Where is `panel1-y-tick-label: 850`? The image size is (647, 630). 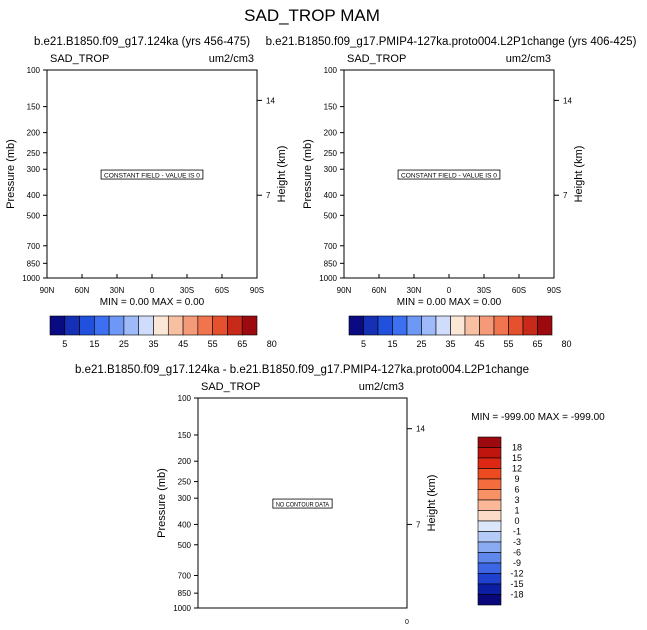 panel1-y-tick-label: 850 is located at coordinates (34, 263).